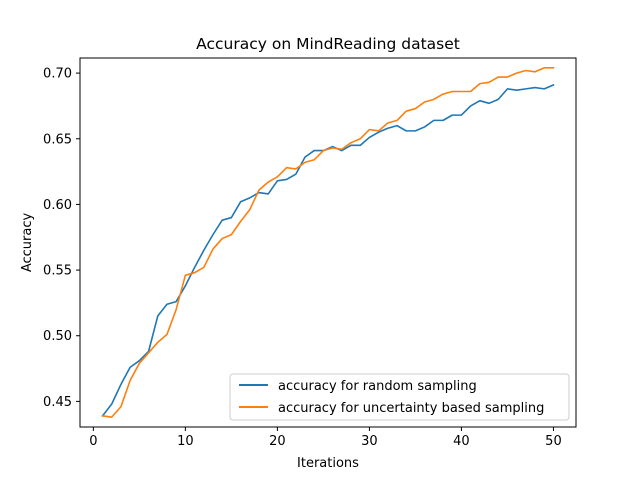  What do you see at coordinates (369, 441) in the screenshot?
I see `x-tick-label: 30` at bounding box center [369, 441].